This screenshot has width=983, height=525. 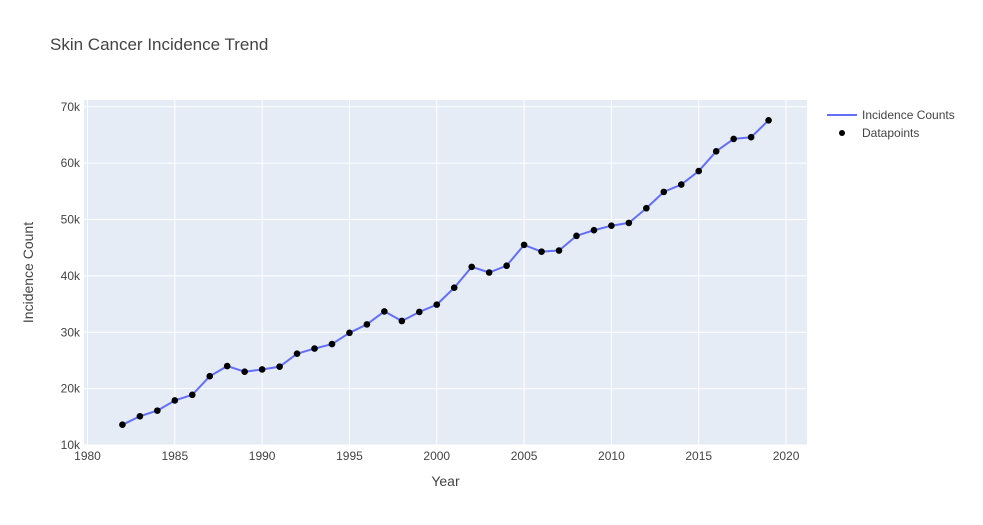 What do you see at coordinates (524, 456) in the screenshot?
I see `x-tick-label: 2005` at bounding box center [524, 456].